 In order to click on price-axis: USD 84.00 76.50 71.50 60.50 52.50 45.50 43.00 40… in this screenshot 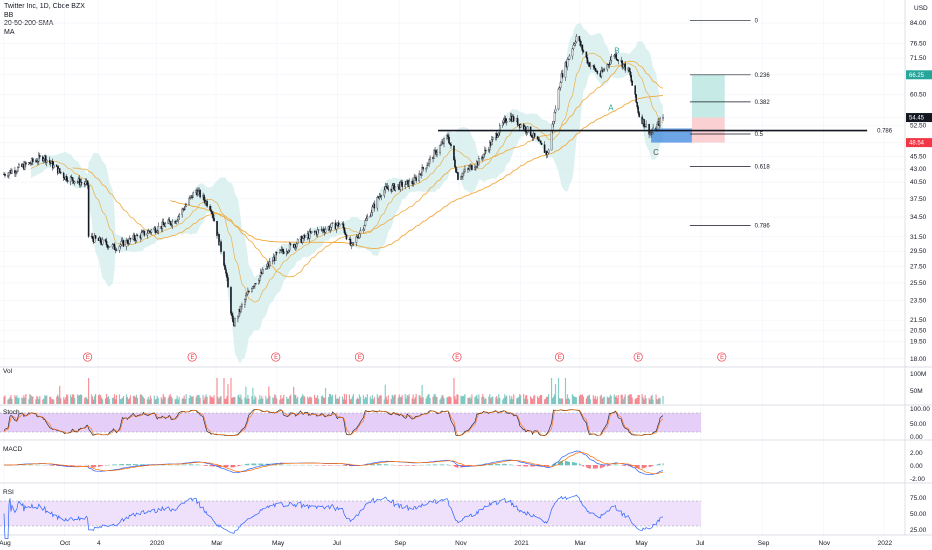, I will do `click(919, 184)`.